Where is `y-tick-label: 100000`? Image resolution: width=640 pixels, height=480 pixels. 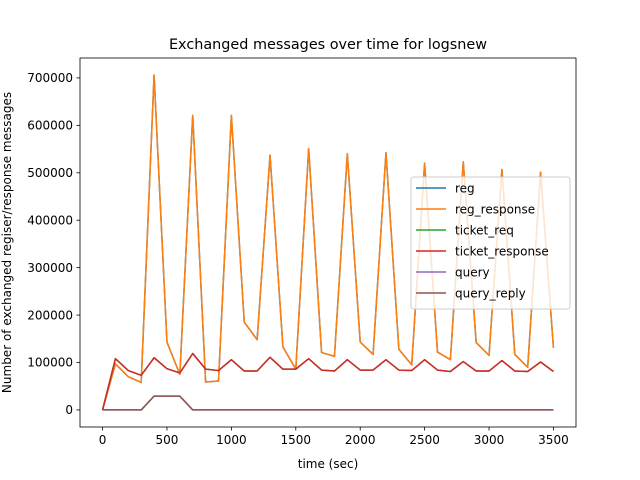 y-tick-label: 100000 is located at coordinates (50, 363).